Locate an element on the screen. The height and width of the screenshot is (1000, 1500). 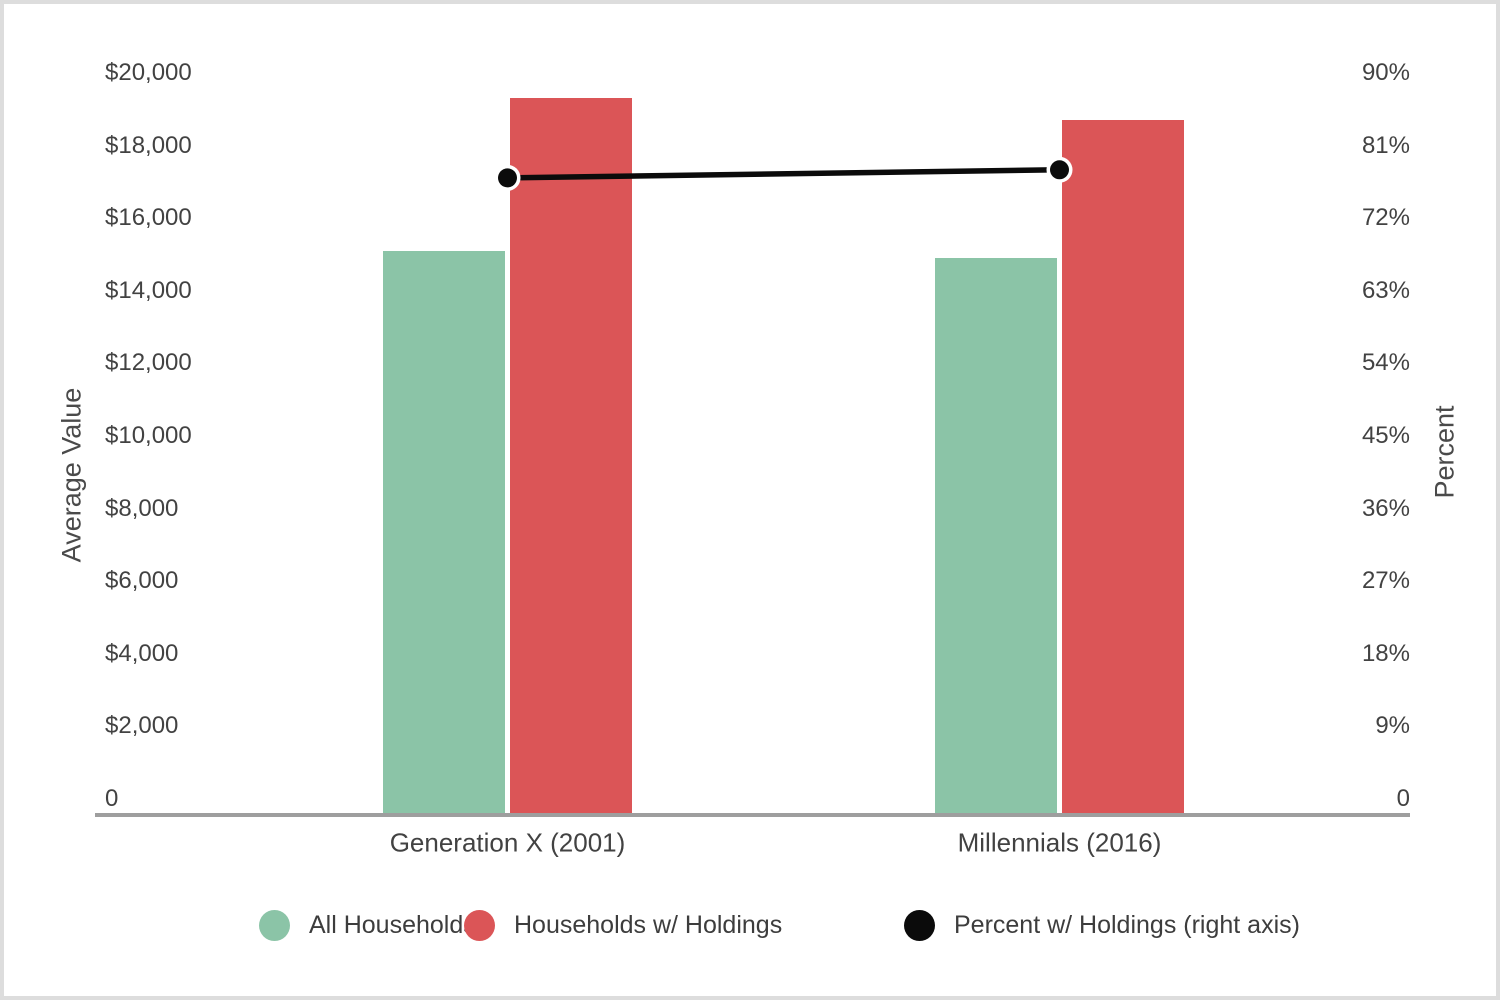
legend-label: All Households is located at coordinates (392, 924).